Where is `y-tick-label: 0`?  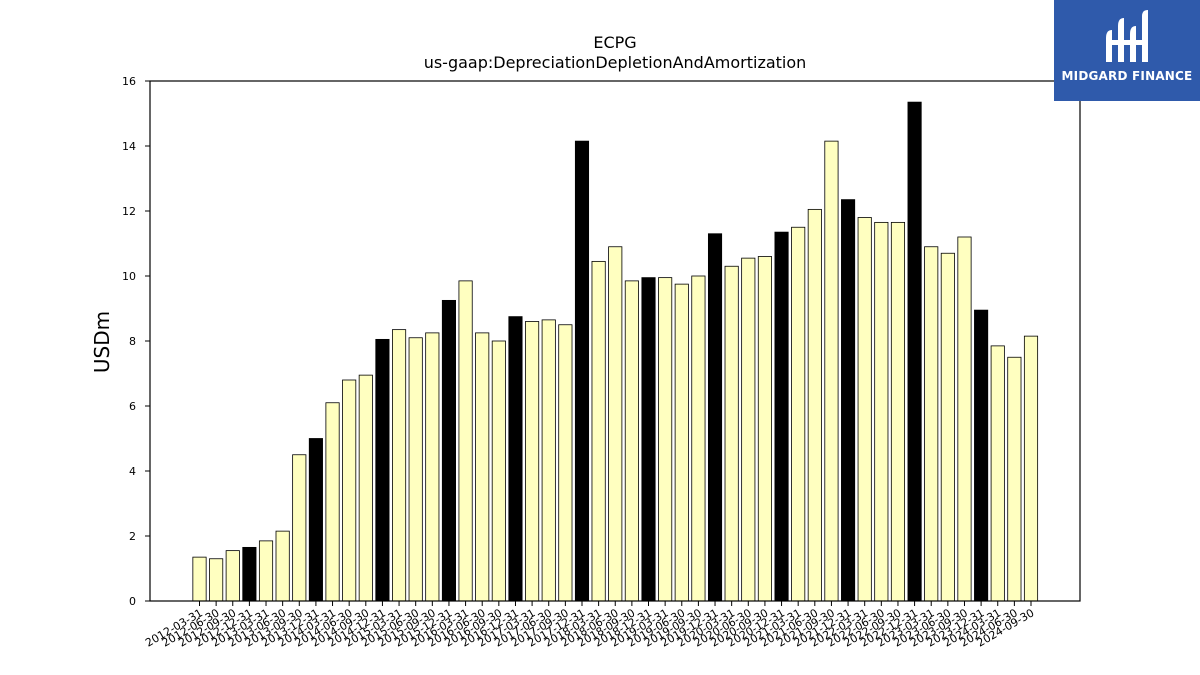
y-tick-label: 0 is located at coordinates (132, 601).